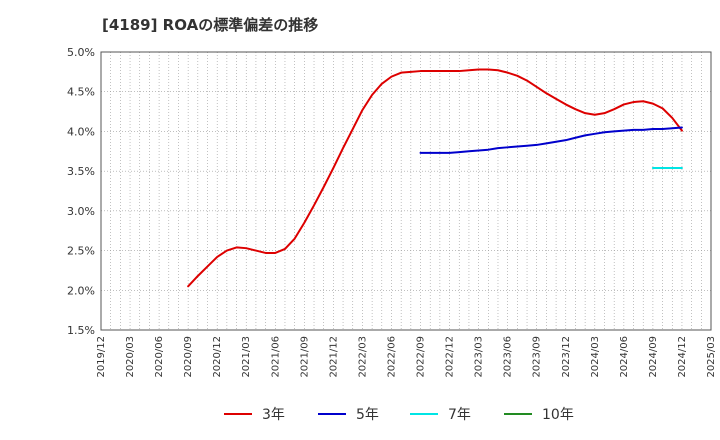 The height and width of the screenshot is (440, 720). I want to click on y-tick-label: 3.0%, so click(81, 211).